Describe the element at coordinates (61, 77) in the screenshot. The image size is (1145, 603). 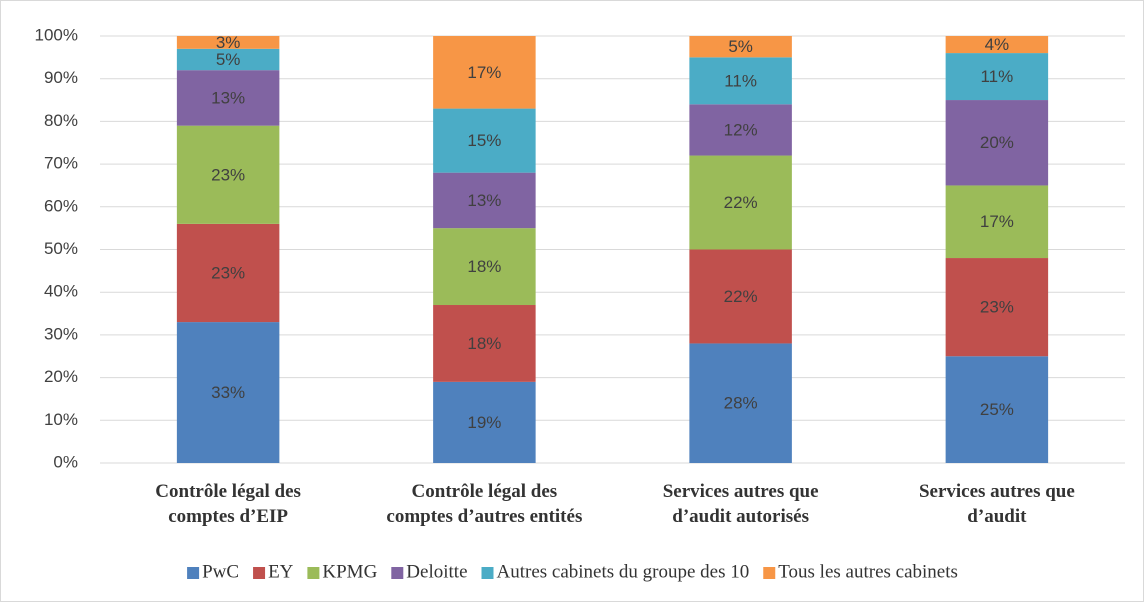
I see `y-tick-label: 90%` at that location.